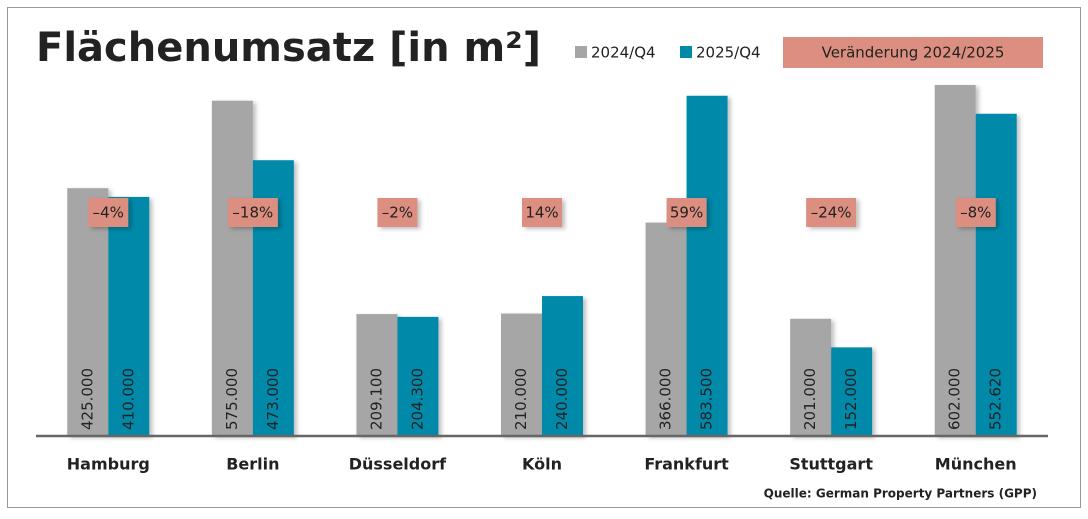  Describe the element at coordinates (707, 399) in the screenshot. I see `value-label: 583.500` at that location.